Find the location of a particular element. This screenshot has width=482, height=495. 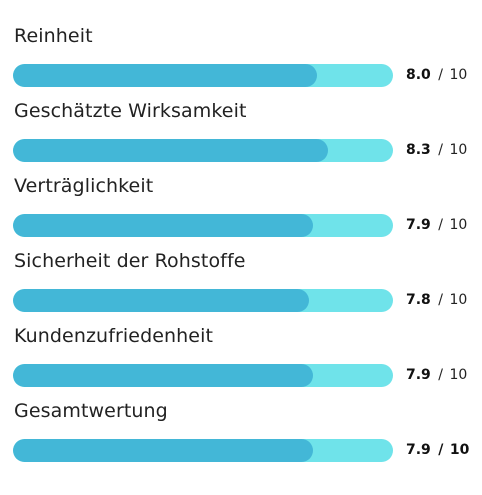

rating-label: Kundenzufriedenheit is located at coordinates (114, 336).